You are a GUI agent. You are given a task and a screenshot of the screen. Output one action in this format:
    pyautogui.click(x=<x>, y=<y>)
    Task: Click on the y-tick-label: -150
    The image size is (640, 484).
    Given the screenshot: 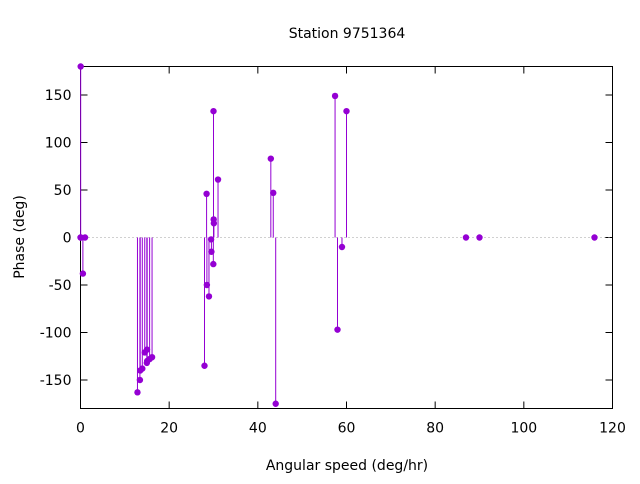 What is the action you would take?
    pyautogui.click(x=56, y=381)
    